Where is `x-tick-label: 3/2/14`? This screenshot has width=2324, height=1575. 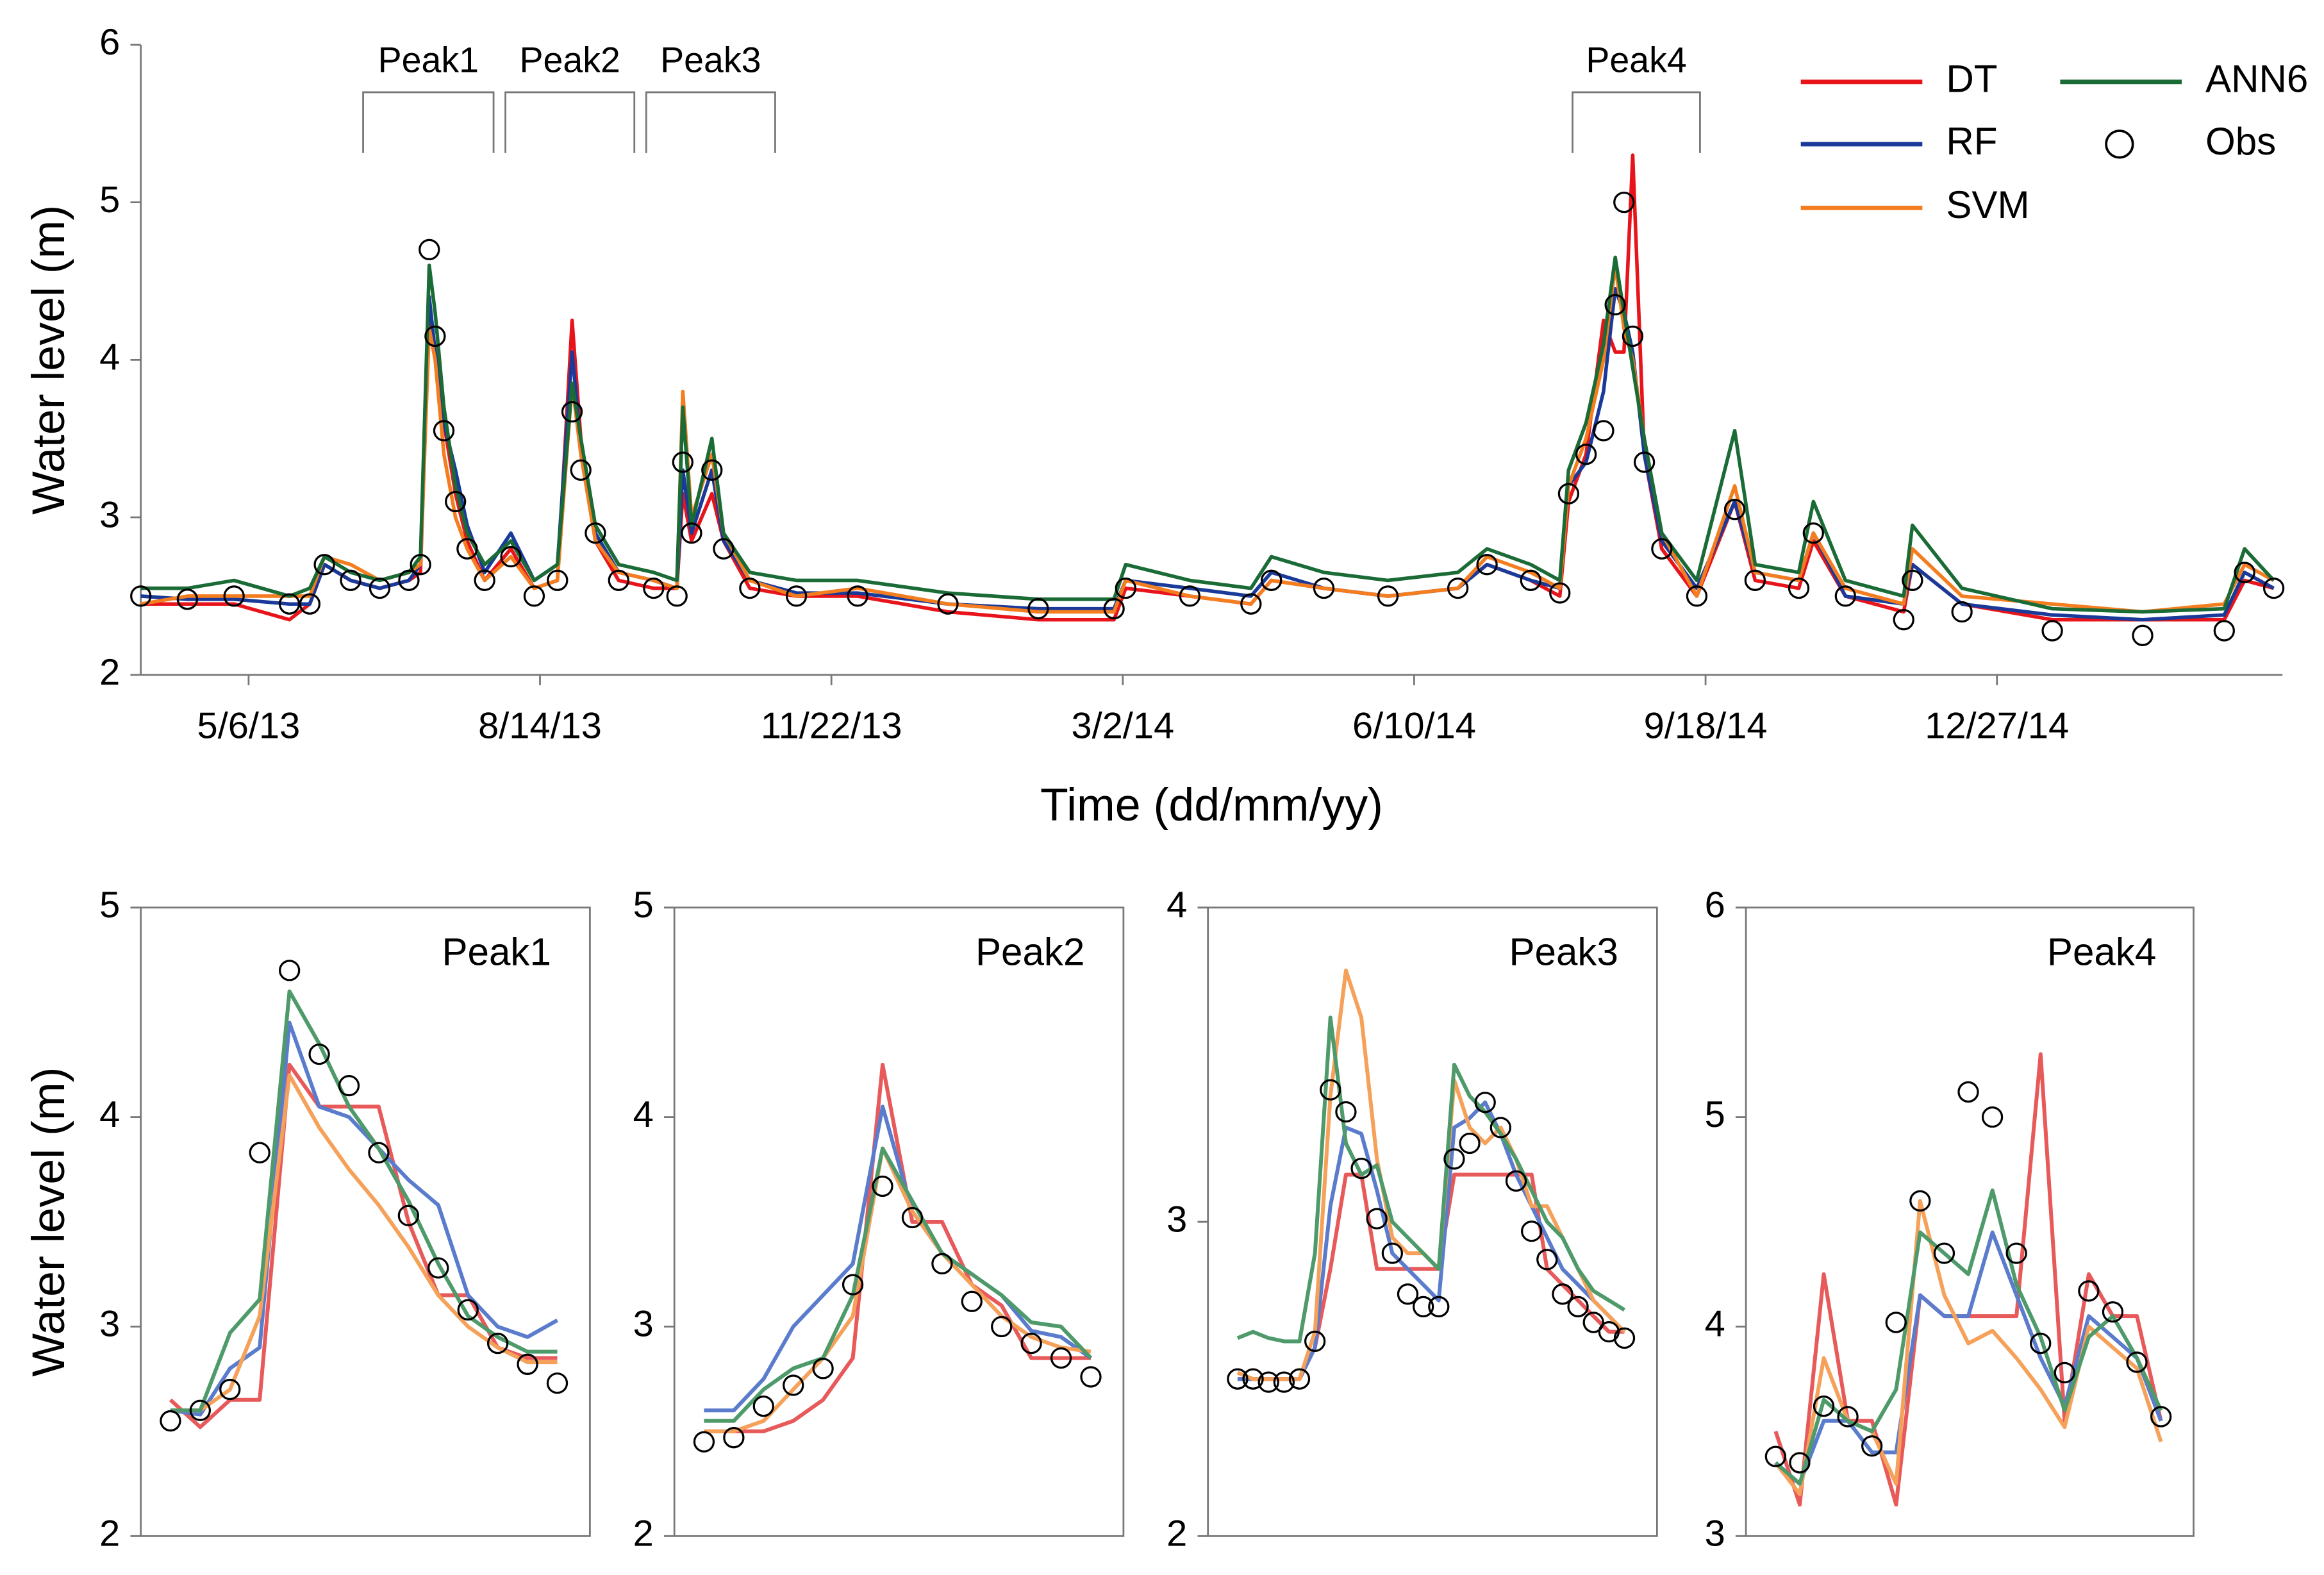 x-tick-label: 3/2/14 is located at coordinates (1123, 725).